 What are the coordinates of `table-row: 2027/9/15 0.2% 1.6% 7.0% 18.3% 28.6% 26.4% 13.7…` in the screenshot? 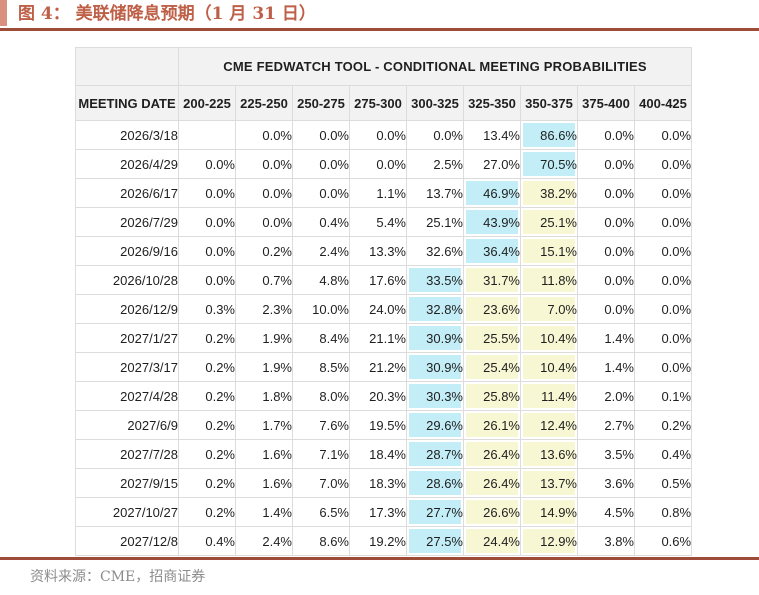 It's located at (384, 483).